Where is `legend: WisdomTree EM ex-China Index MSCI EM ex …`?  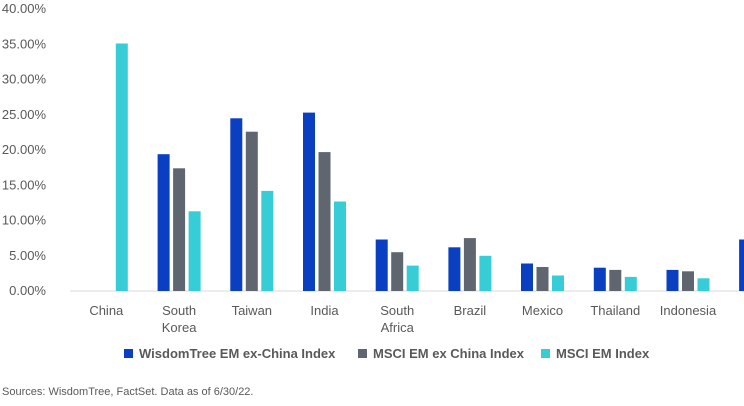 legend: WisdomTree EM ex-China Index MSCI EM ex … is located at coordinates (372, 357).